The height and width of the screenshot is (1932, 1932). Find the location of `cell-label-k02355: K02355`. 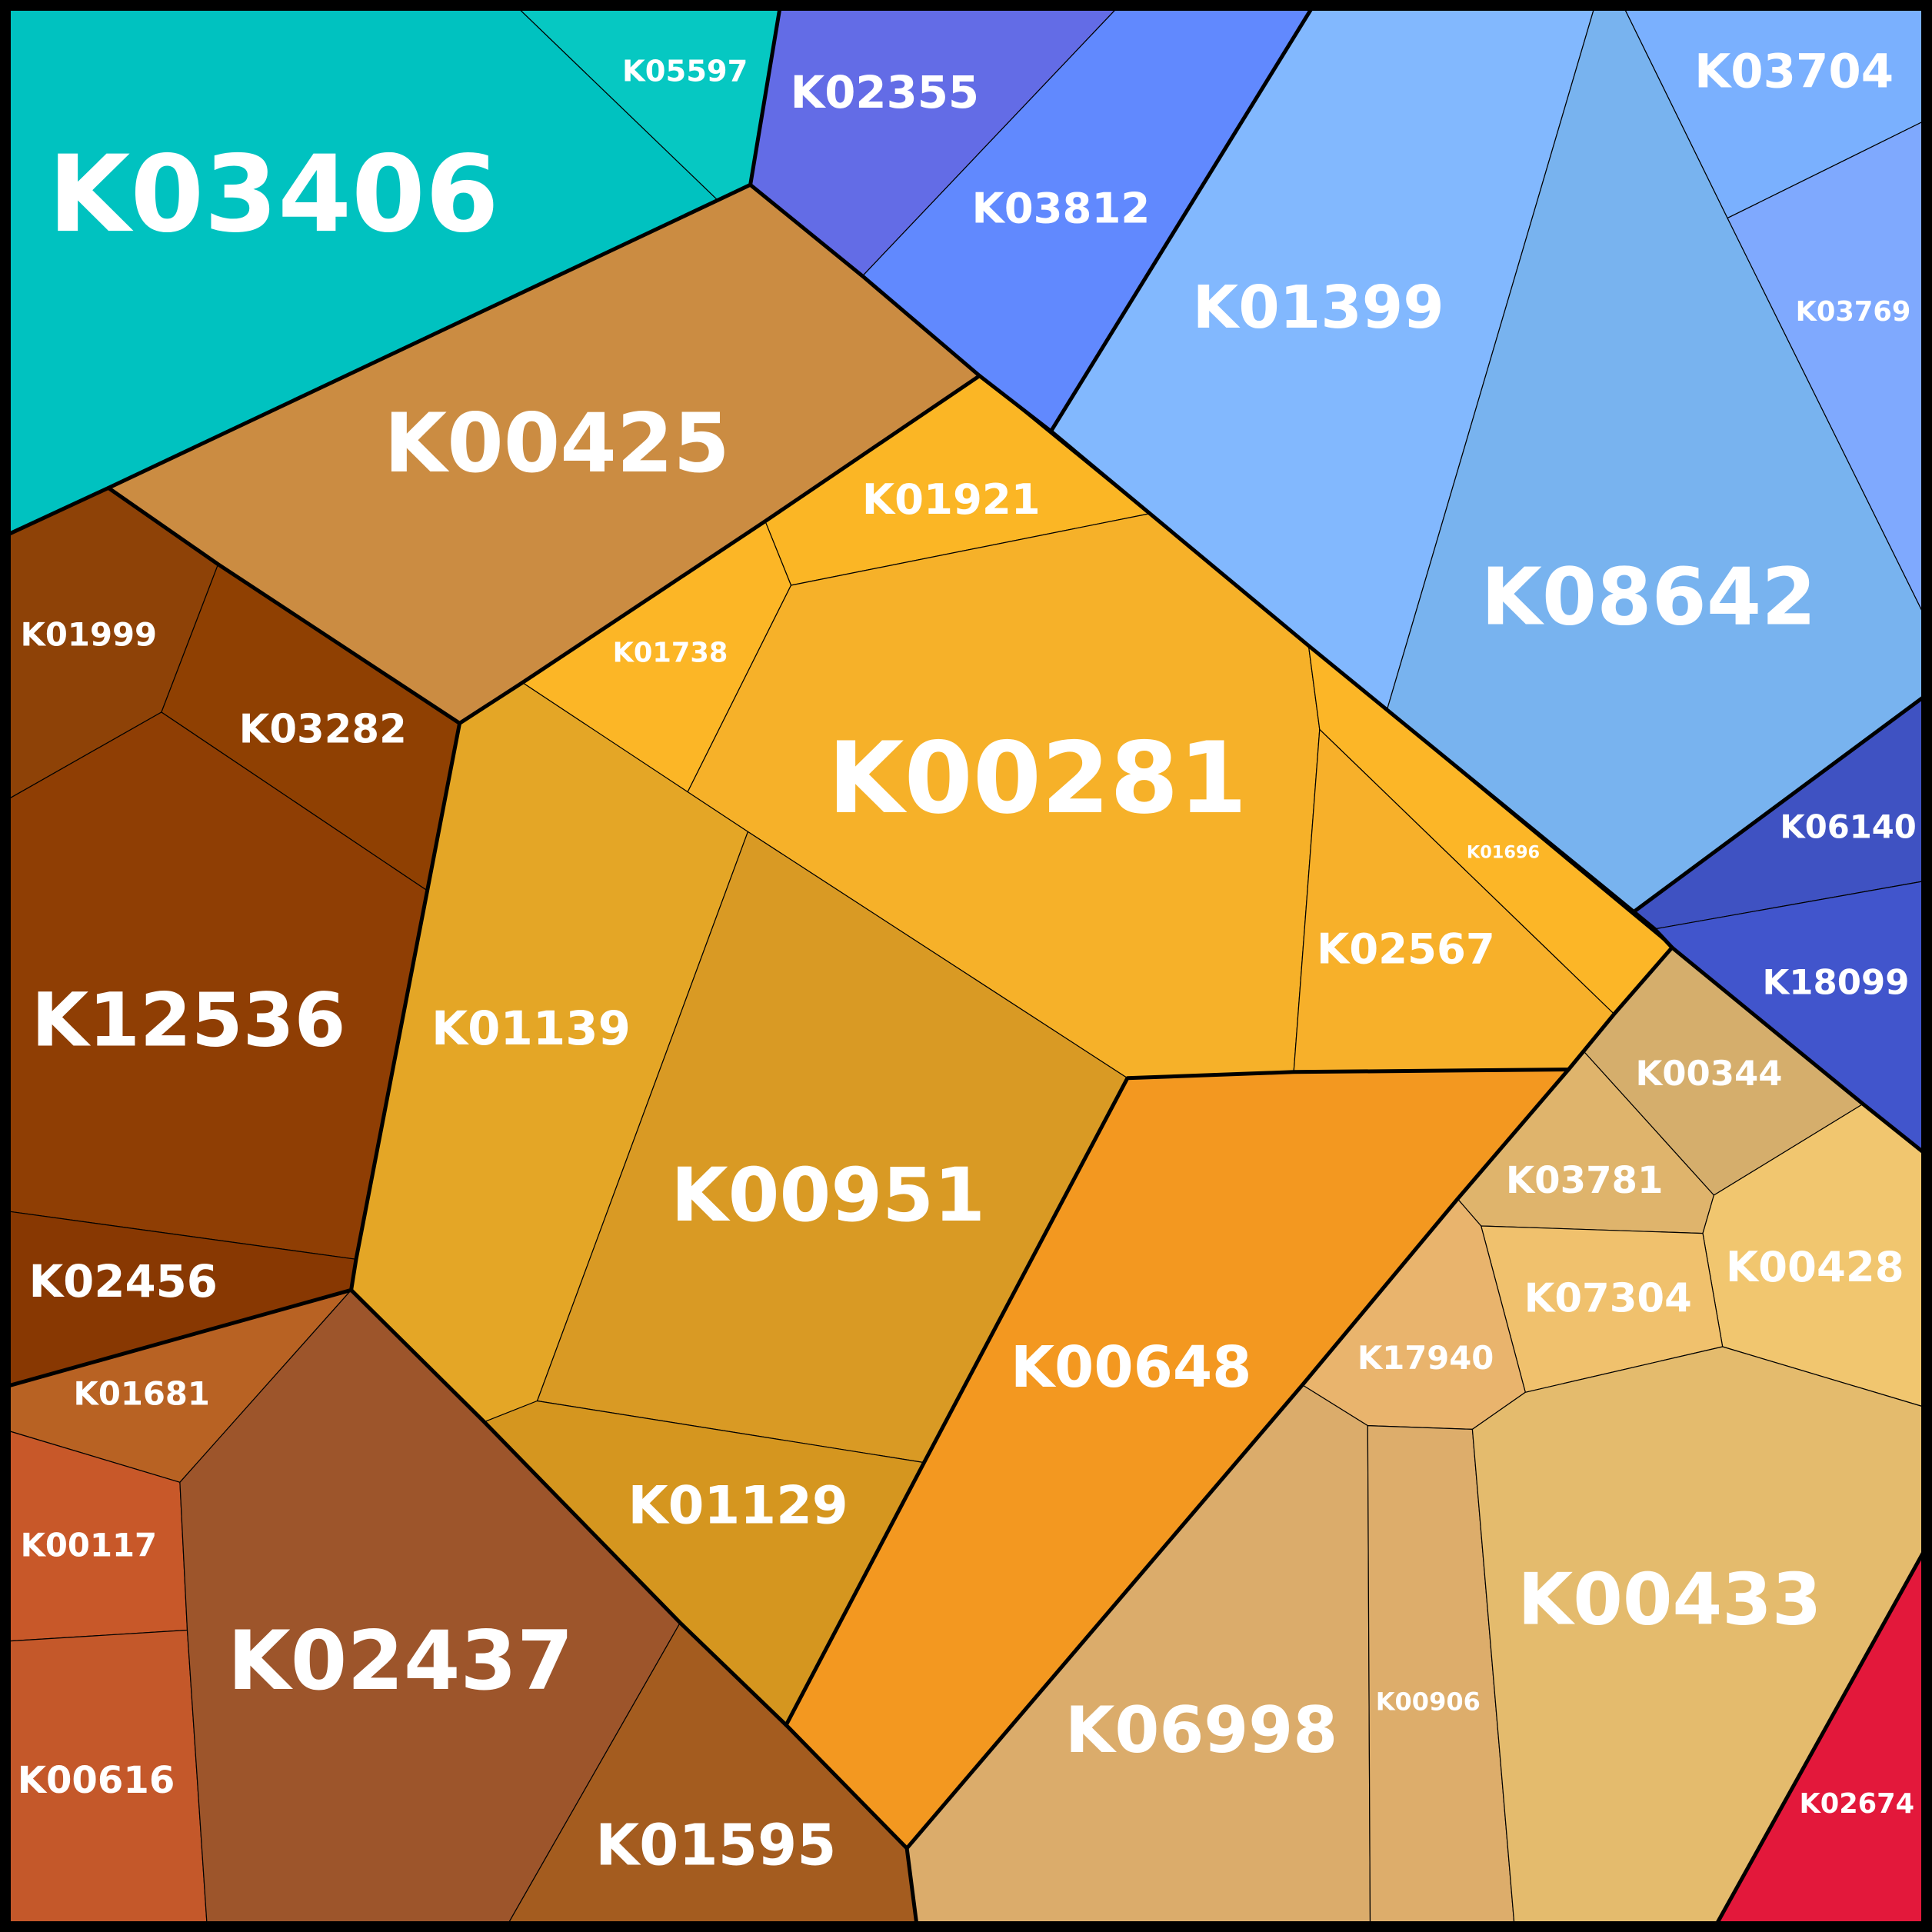

cell-label-k02355: K02355 is located at coordinates (885, 92).